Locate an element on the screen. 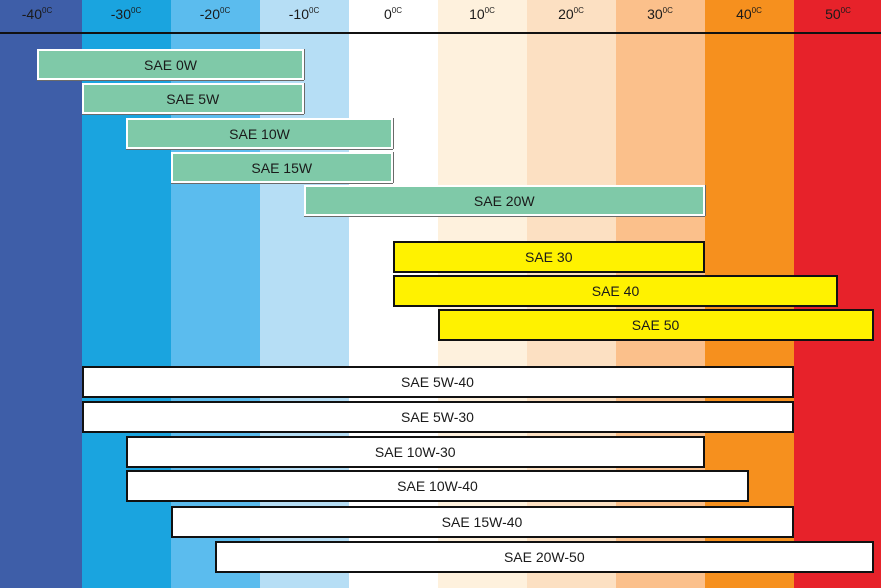 The image size is (881, 588). grade-label: SAE 5W-40 is located at coordinates (437, 382).